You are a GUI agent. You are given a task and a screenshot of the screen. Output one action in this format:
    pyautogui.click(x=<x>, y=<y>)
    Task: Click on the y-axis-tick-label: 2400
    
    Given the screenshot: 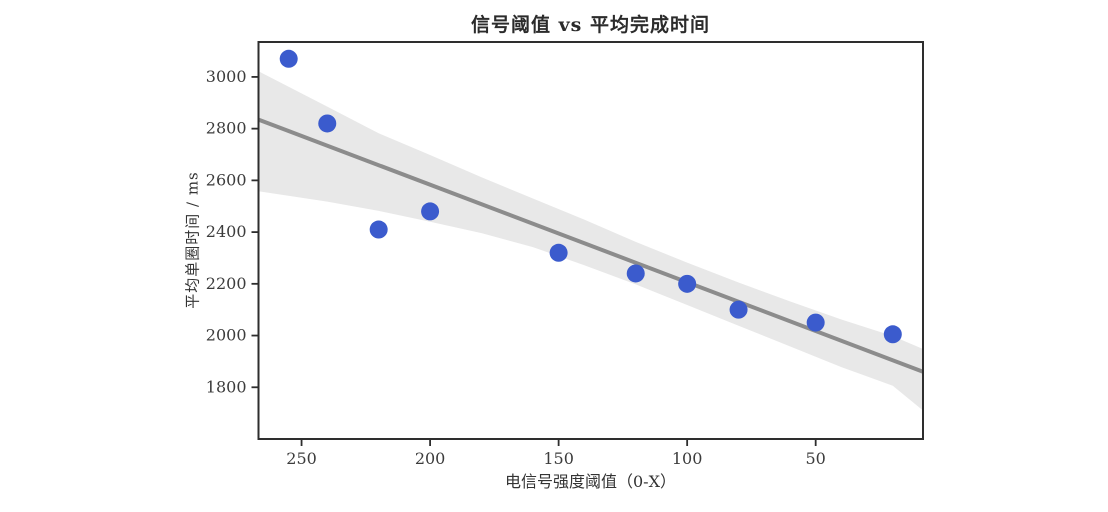 What is the action you would take?
    pyautogui.click(x=226, y=231)
    